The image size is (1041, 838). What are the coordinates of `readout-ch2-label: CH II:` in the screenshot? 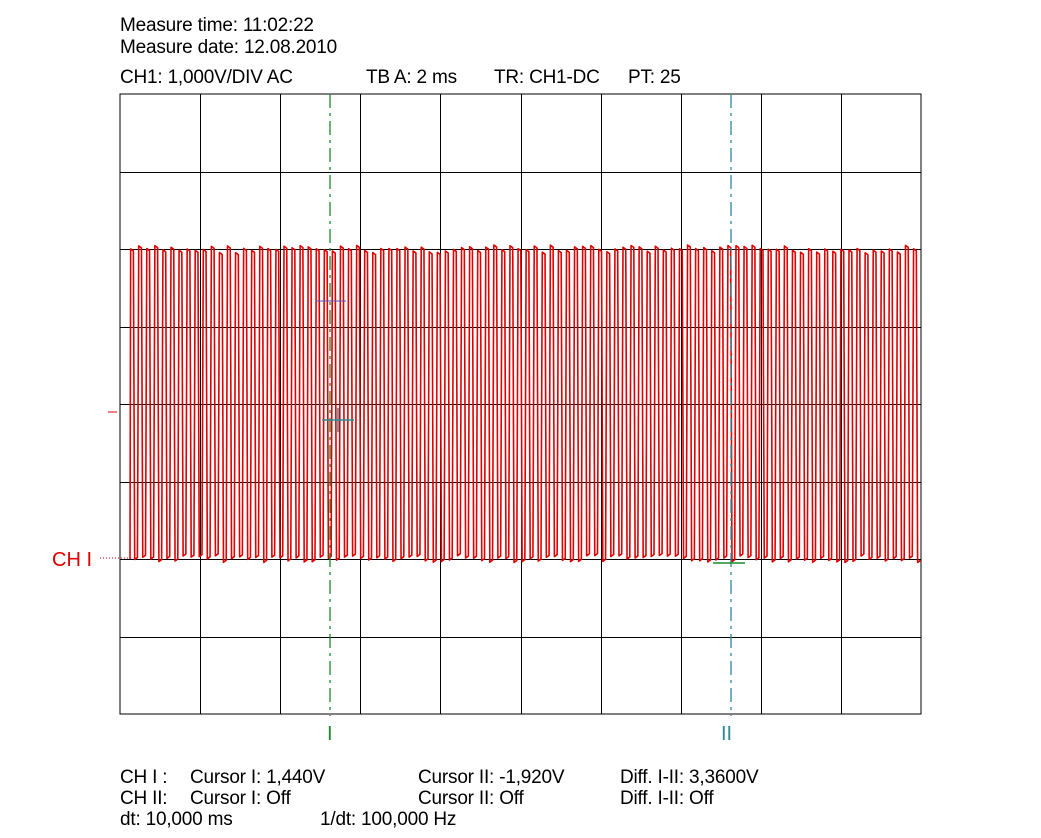 It's located at (144, 798).